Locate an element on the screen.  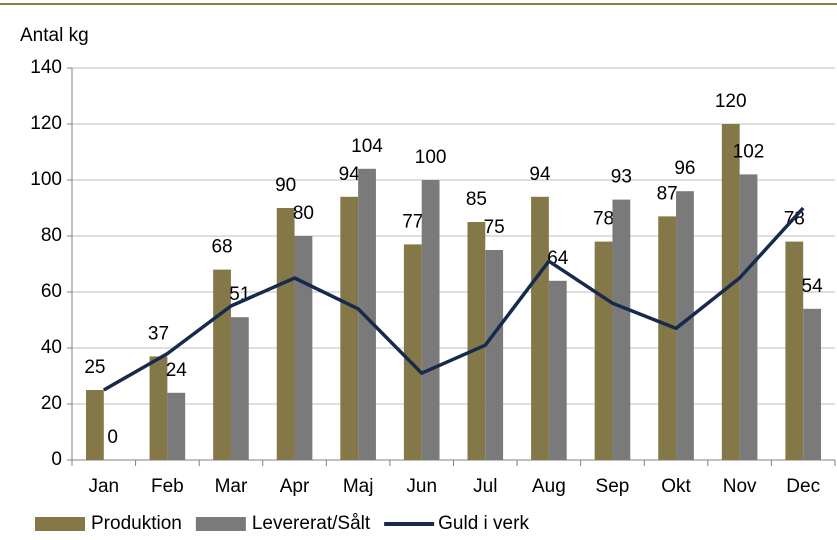
y-tick-label: 100 is located at coordinates (46, 179).